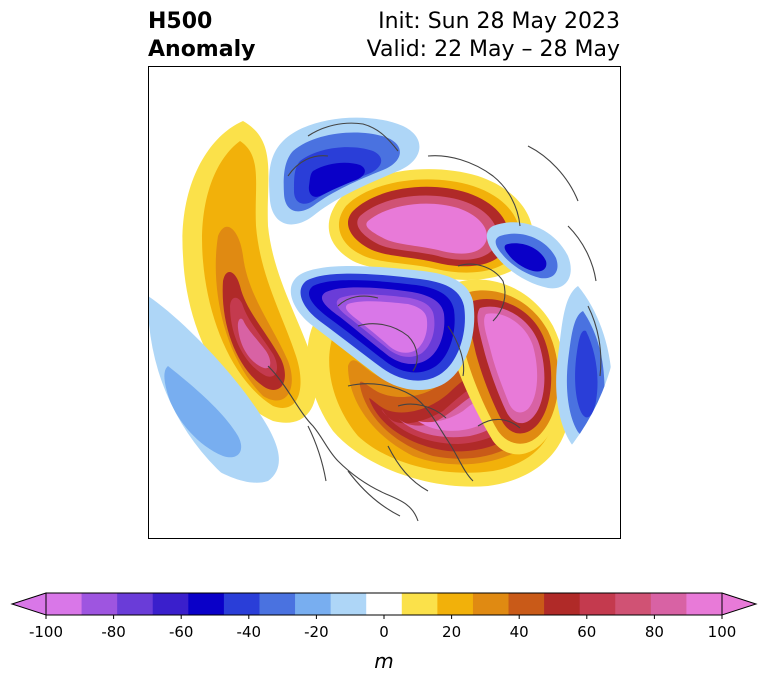  I want to click on colorbar-swatches, so click(384, 604).